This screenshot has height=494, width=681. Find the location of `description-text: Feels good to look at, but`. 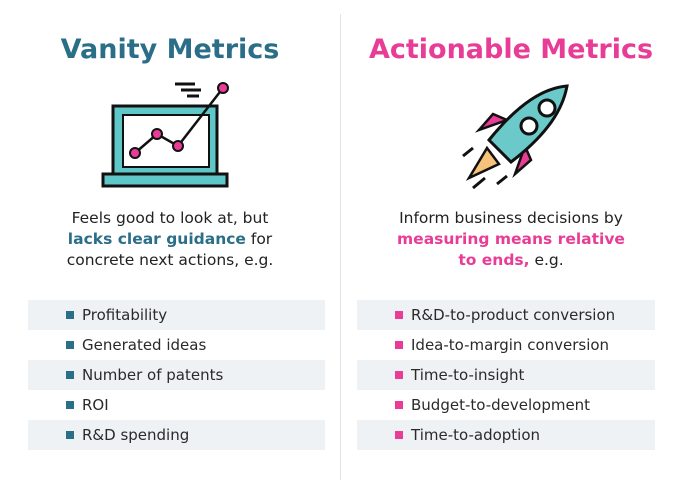

description-text: Feels good to look at, but is located at coordinates (170, 218).